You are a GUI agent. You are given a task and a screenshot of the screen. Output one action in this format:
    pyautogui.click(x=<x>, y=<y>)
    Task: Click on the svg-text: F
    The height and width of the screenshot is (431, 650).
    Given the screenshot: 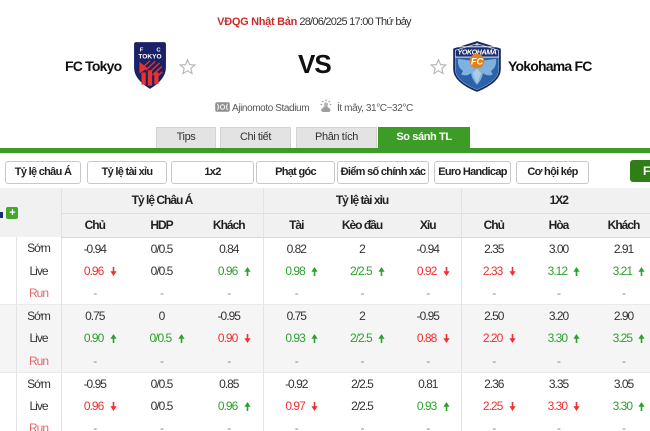 What is the action you would take?
    pyautogui.click(x=142, y=51)
    